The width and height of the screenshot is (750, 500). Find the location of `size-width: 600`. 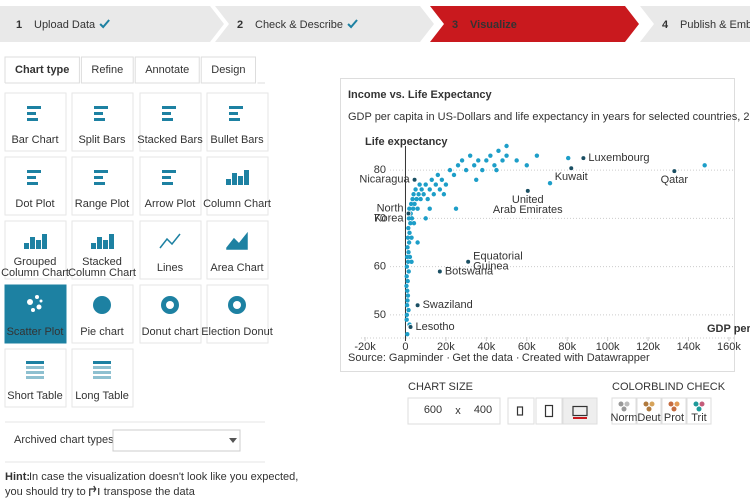

size-width: 600 is located at coordinates (433, 410).